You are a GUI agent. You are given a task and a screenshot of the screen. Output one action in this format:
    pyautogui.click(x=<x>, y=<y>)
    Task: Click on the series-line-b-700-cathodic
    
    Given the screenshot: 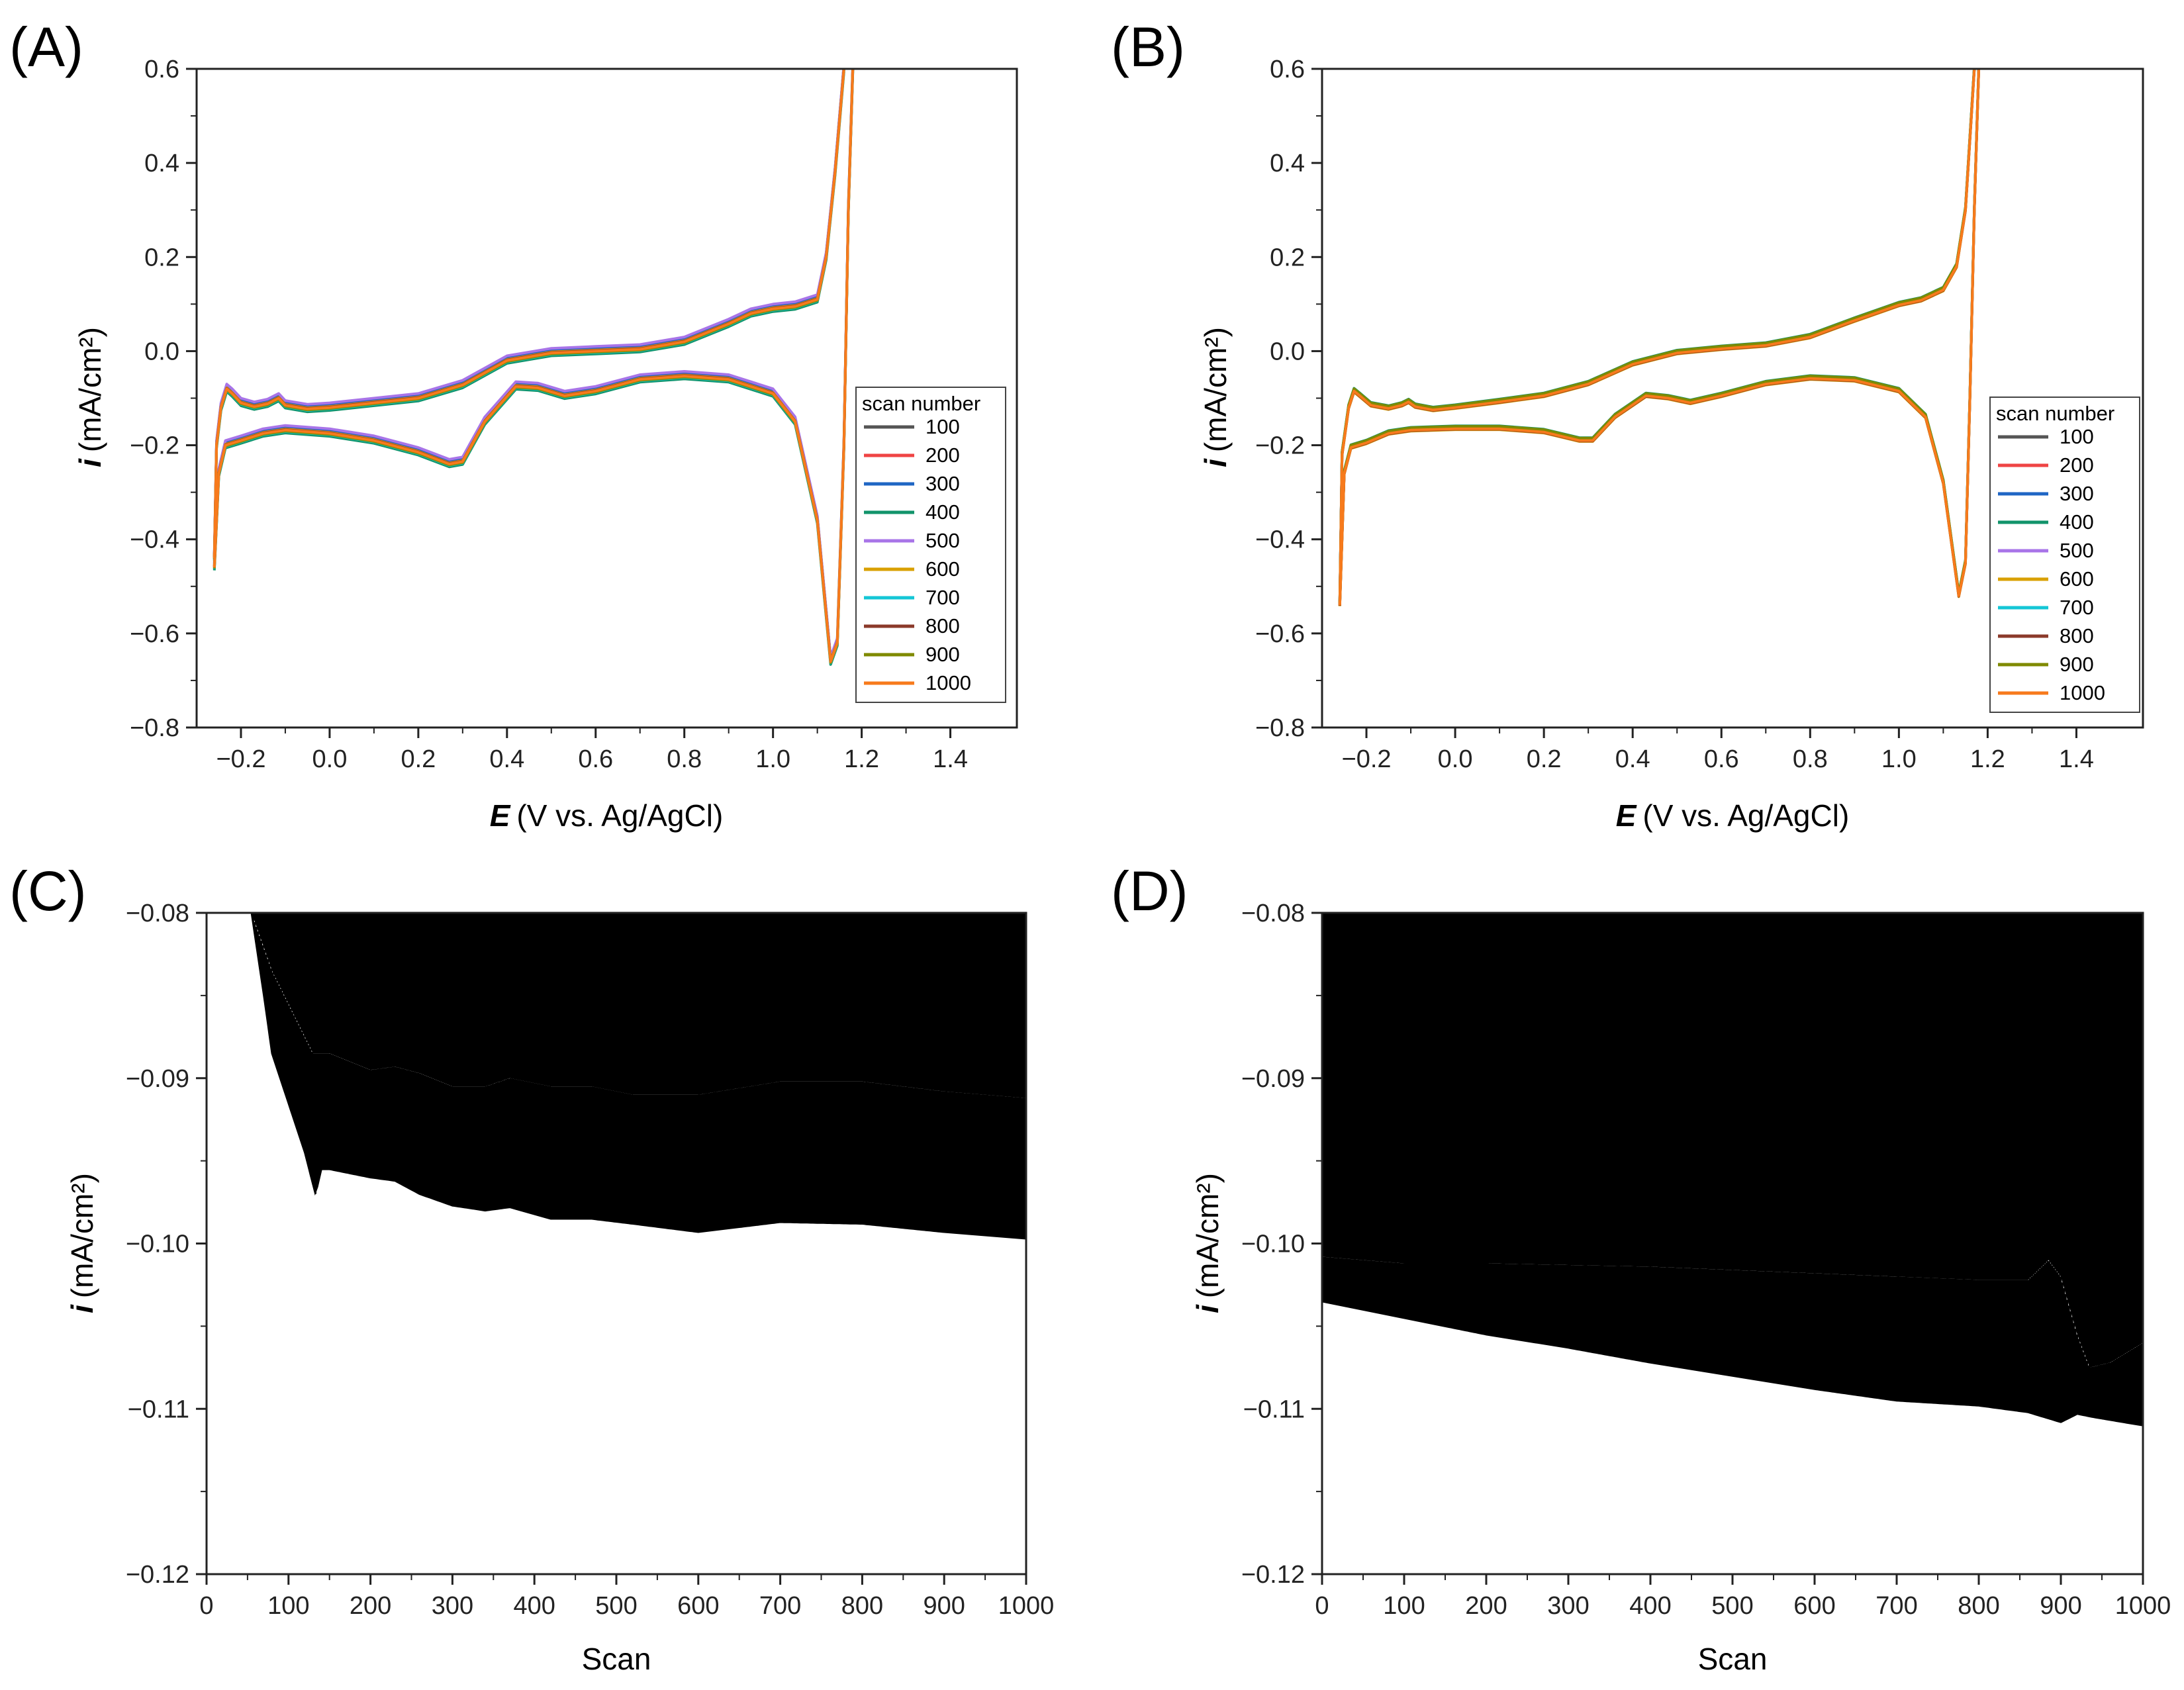 What is the action you would take?
    pyautogui.click(x=1659, y=337)
    